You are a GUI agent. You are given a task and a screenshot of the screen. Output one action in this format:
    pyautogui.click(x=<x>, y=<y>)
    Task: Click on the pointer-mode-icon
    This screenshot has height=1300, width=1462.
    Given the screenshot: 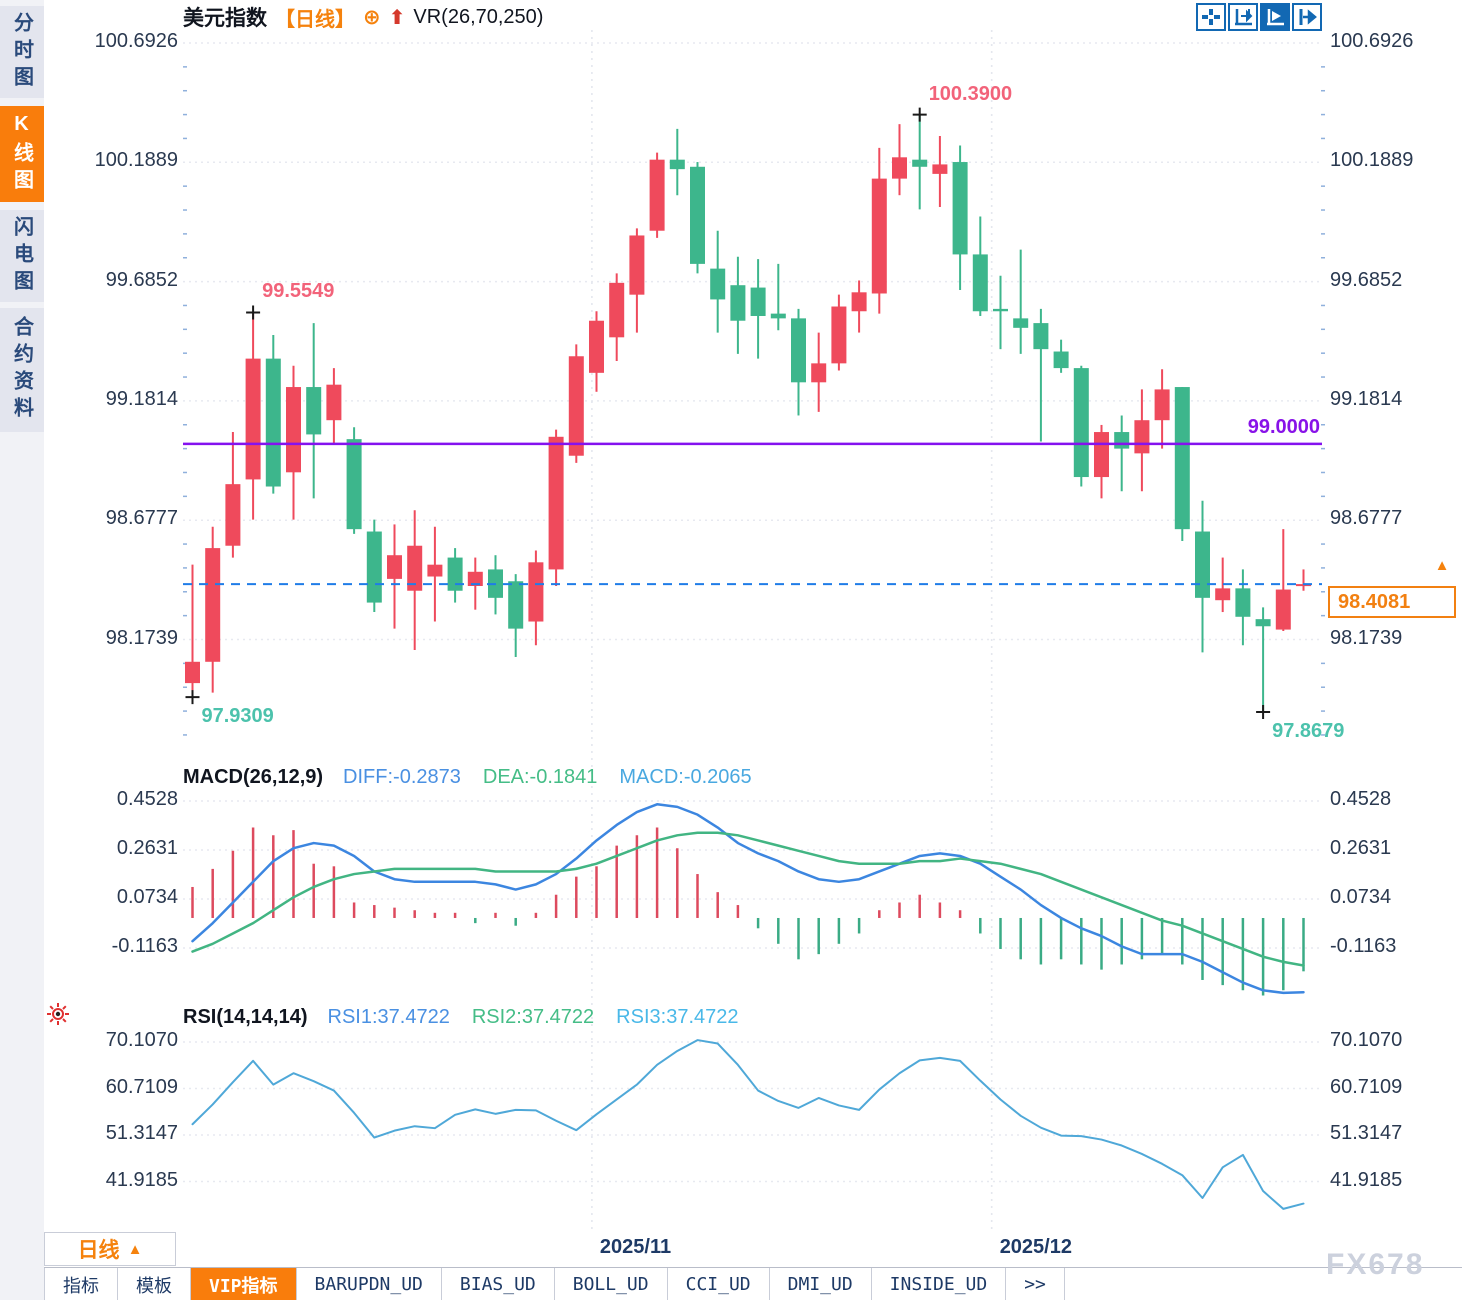 What is the action you would take?
    pyautogui.click(x=1275, y=17)
    